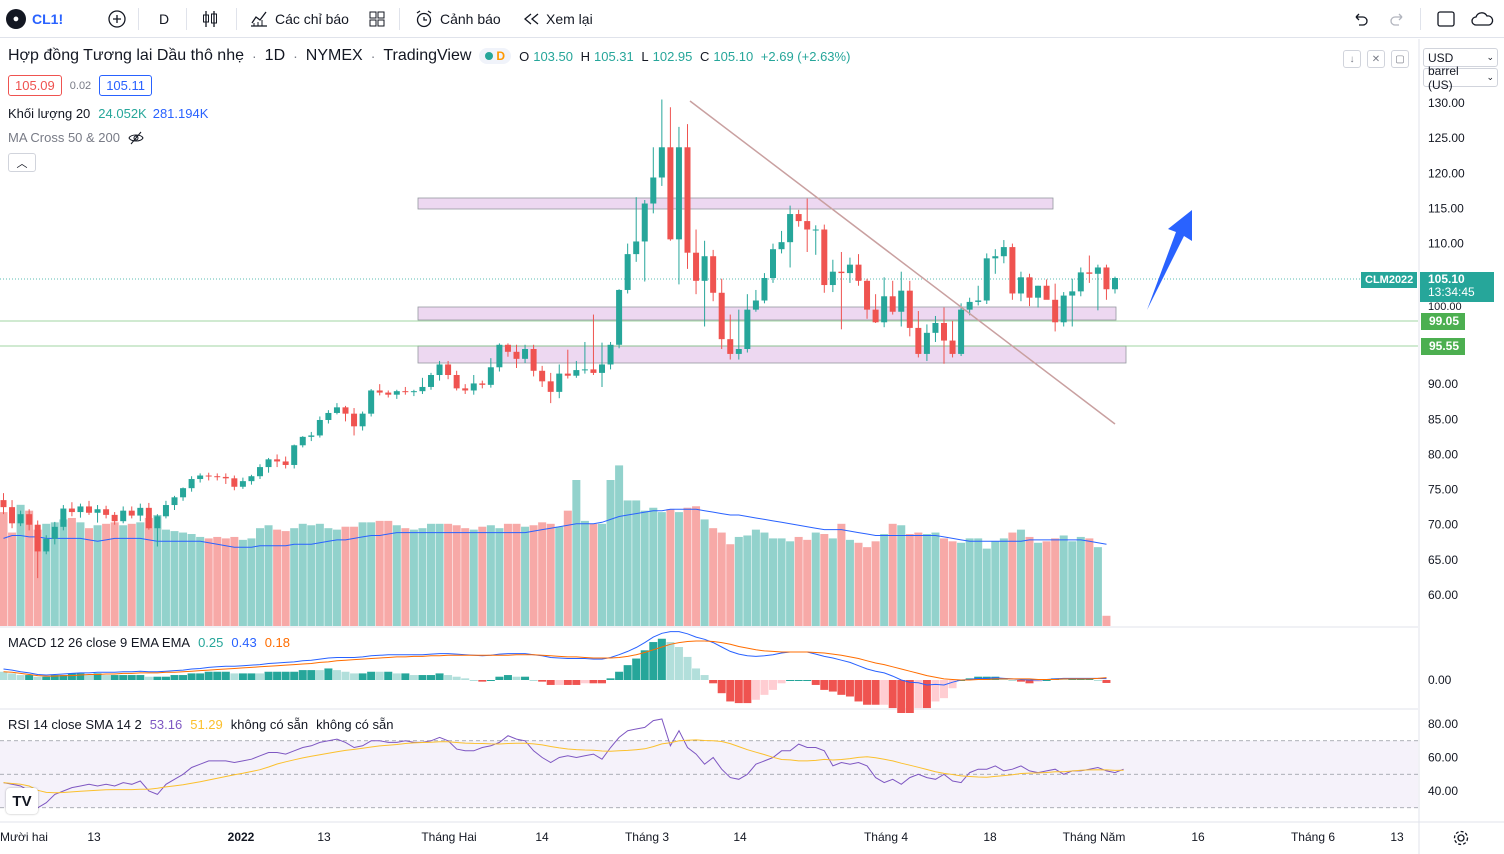 The height and width of the screenshot is (854, 1504). What do you see at coordinates (136, 138) in the screenshot?
I see `eye-hidden-icon` at bounding box center [136, 138].